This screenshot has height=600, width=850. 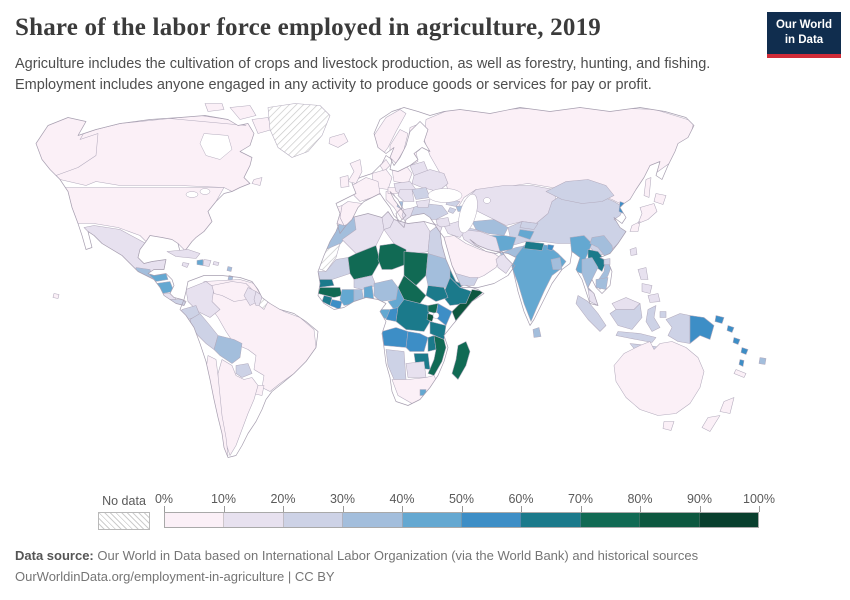 I want to click on legend-segment-40-50%, so click(x=432, y=520).